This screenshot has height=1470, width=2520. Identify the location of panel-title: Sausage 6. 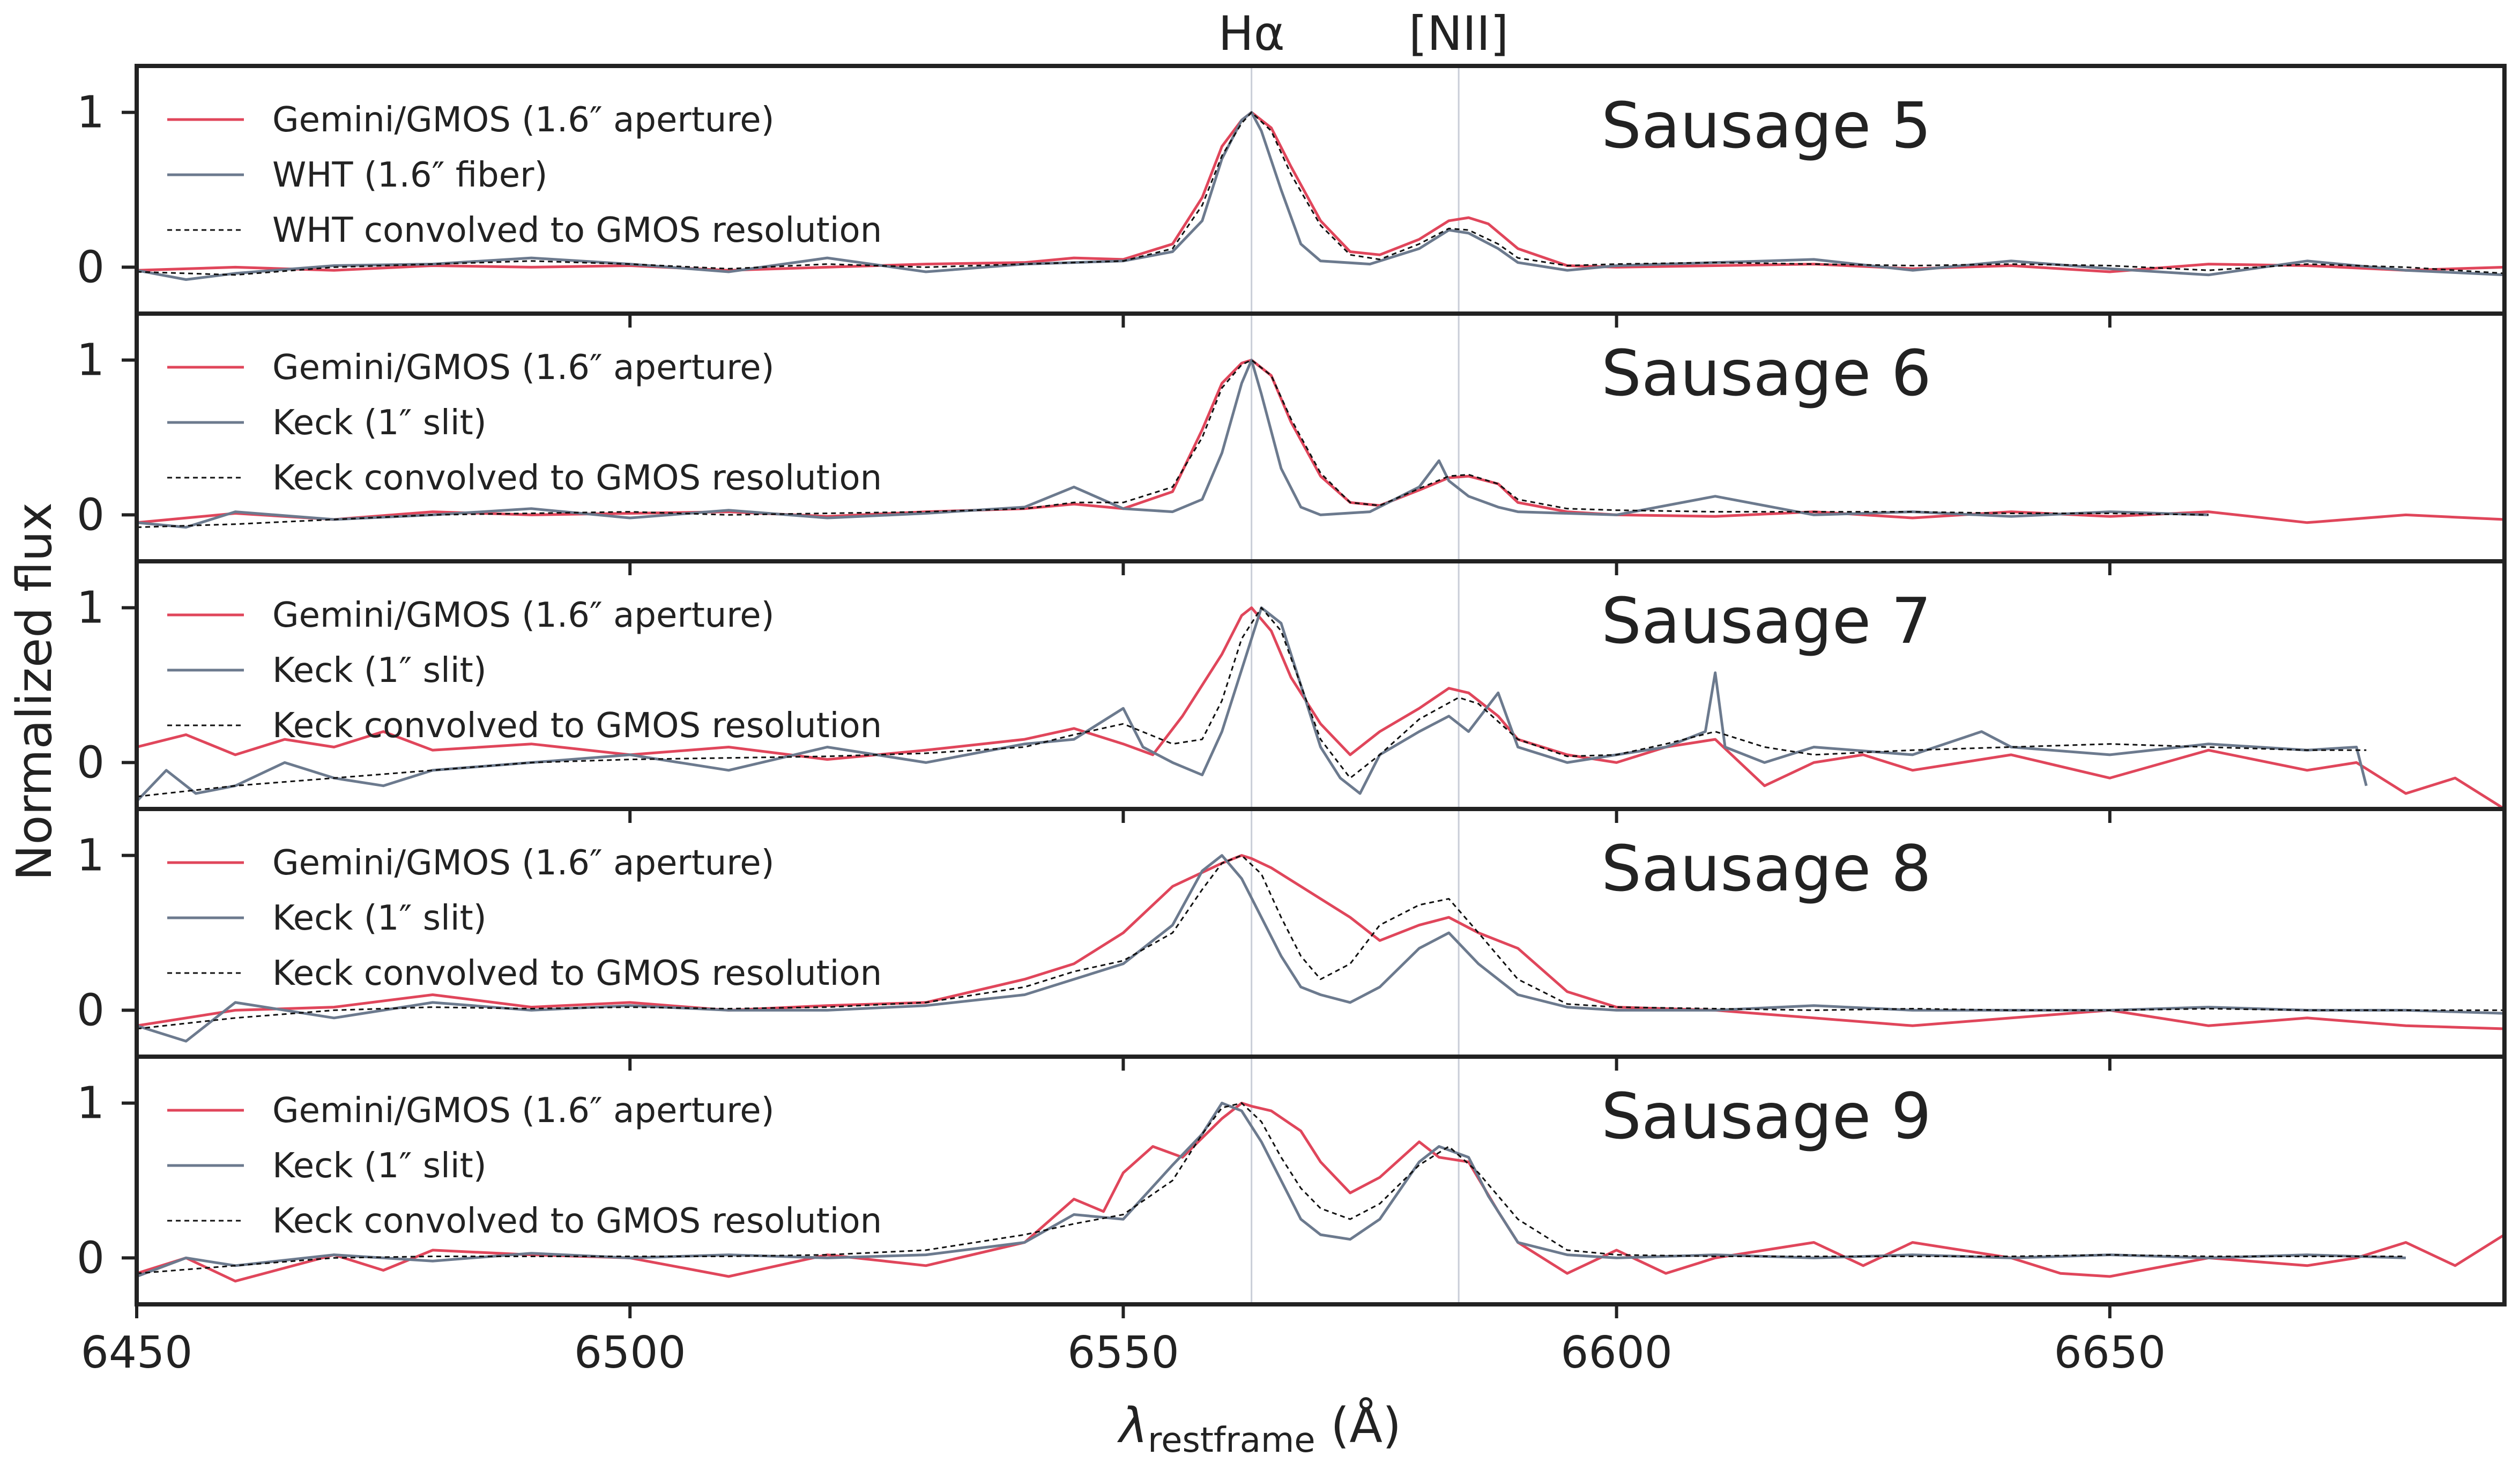
(1766, 373).